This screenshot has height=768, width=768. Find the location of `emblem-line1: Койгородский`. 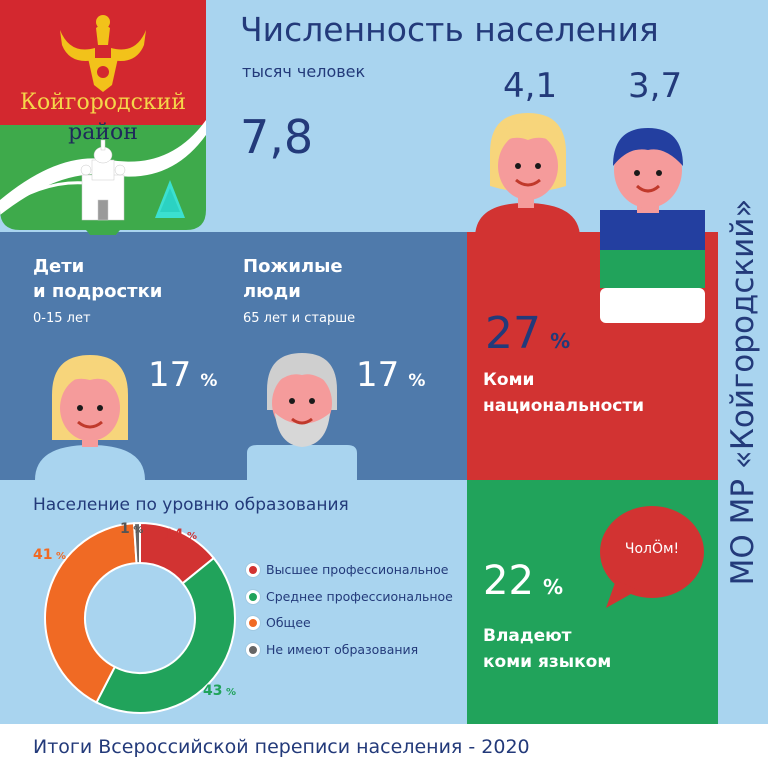

emblem-line1: Койгородский is located at coordinates (103, 102).